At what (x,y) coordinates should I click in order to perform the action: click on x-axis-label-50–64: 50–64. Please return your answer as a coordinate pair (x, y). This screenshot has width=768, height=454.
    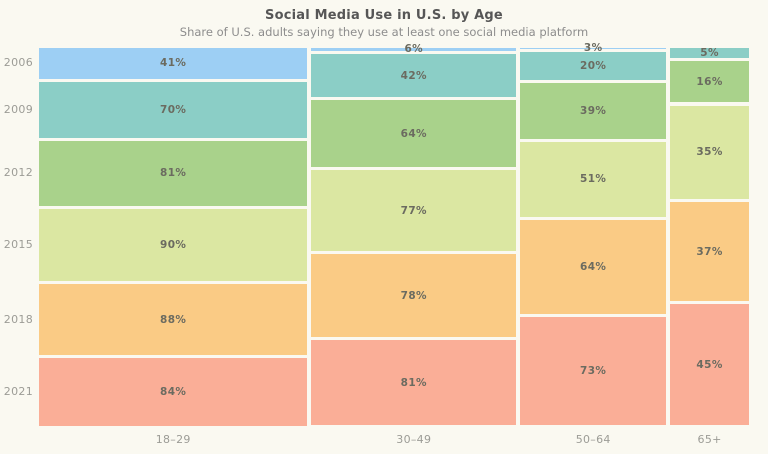
    Looking at the image, I should click on (593, 439).